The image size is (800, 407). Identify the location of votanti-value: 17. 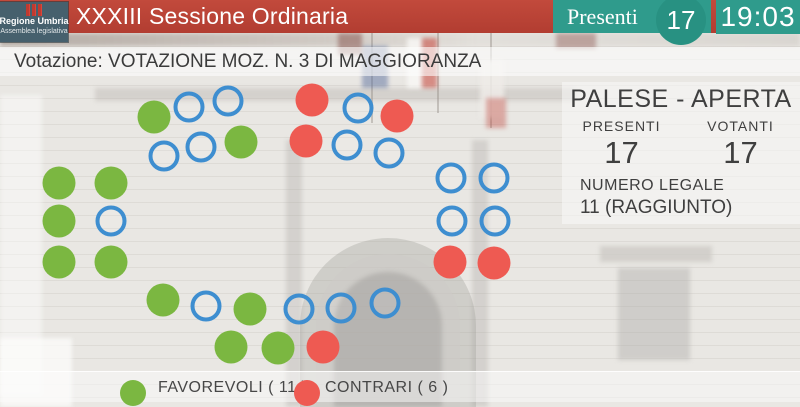
(740, 152).